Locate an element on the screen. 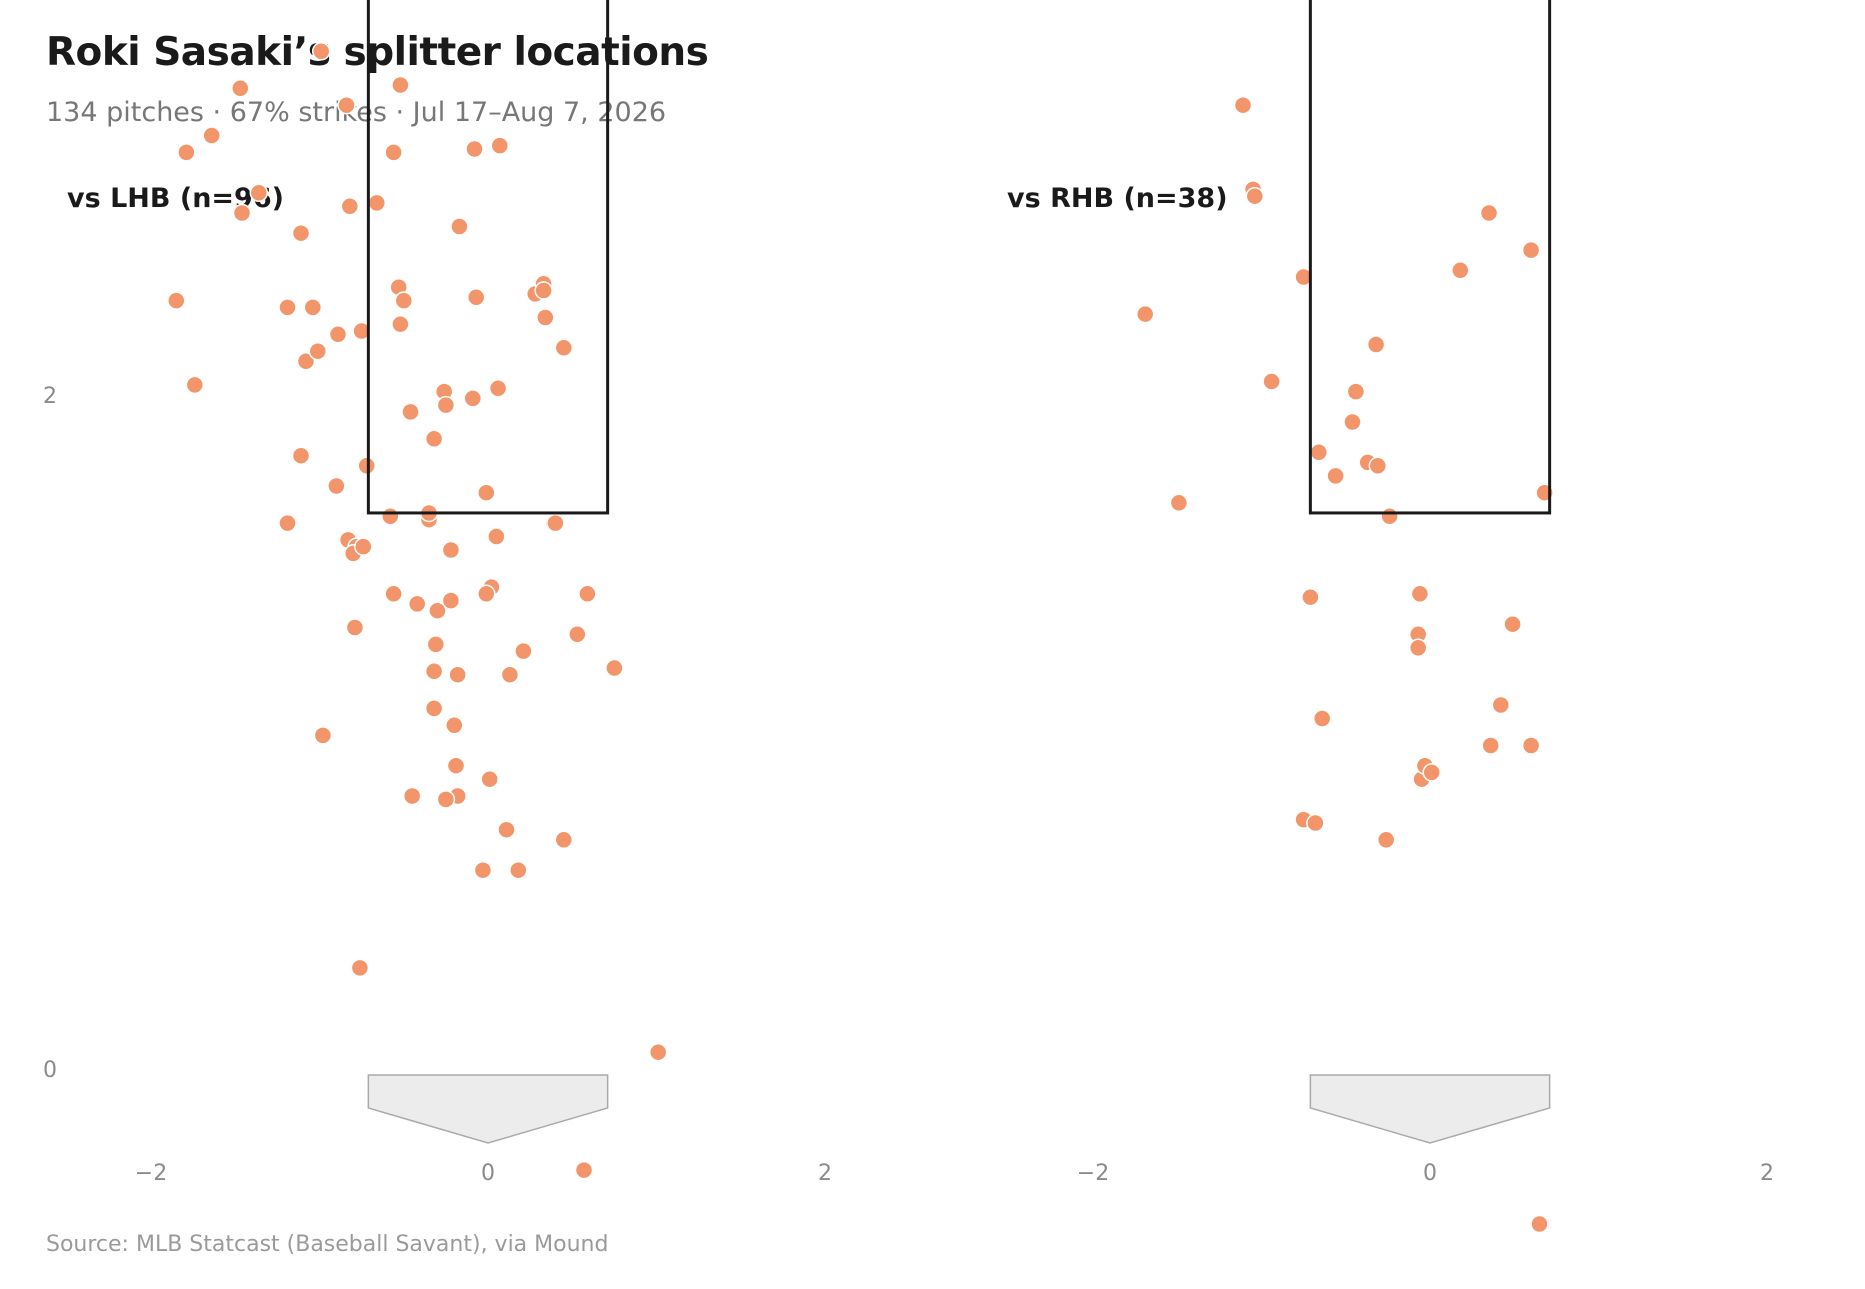 Image resolution: width=1865 pixels, height=1289 pixels. chart-title: Roki Sasaki’s splitter locations is located at coordinates (377, 52).